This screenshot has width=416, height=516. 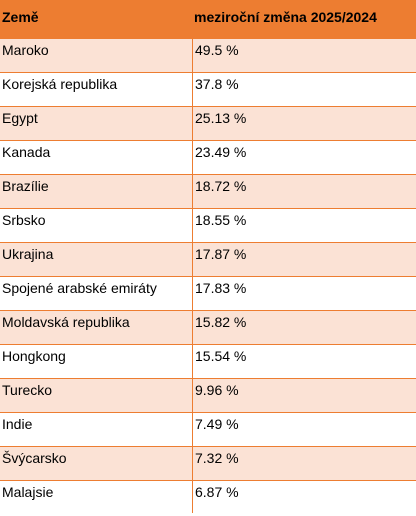 What do you see at coordinates (304, 123) in the screenshot?
I see `cell-change: 25.13 %` at bounding box center [304, 123].